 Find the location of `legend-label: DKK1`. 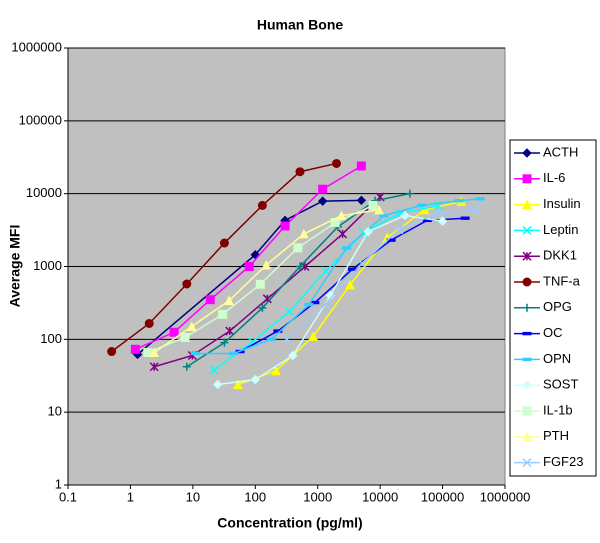

legend-label: DKK1 is located at coordinates (560, 255).